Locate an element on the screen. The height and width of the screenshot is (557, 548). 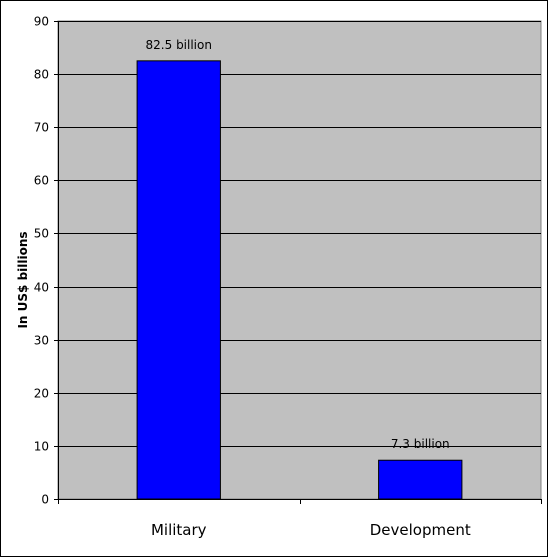
bar-development is located at coordinates (420, 479).